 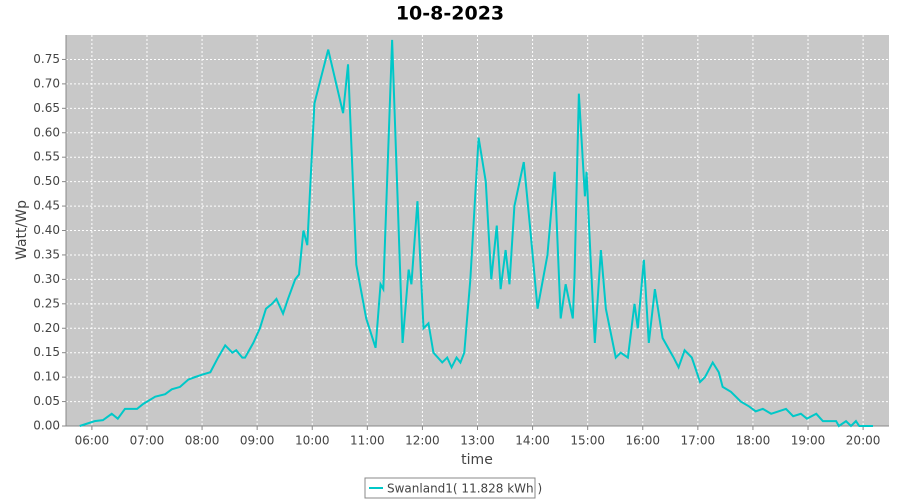 What do you see at coordinates (642, 441) in the screenshot?
I see `x-tick-label: 16:00` at bounding box center [642, 441].